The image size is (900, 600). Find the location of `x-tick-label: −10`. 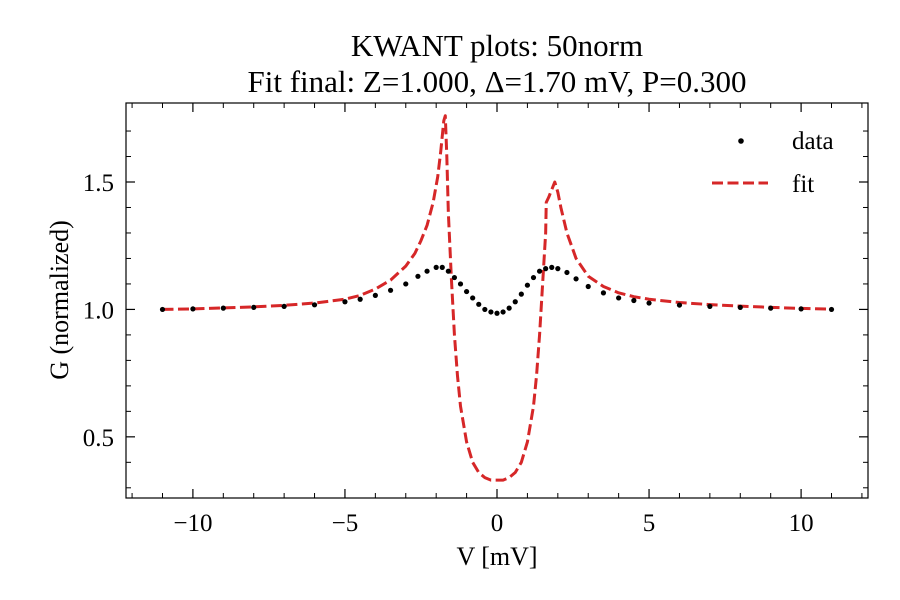

x-tick-label: −10 is located at coordinates (192, 523).